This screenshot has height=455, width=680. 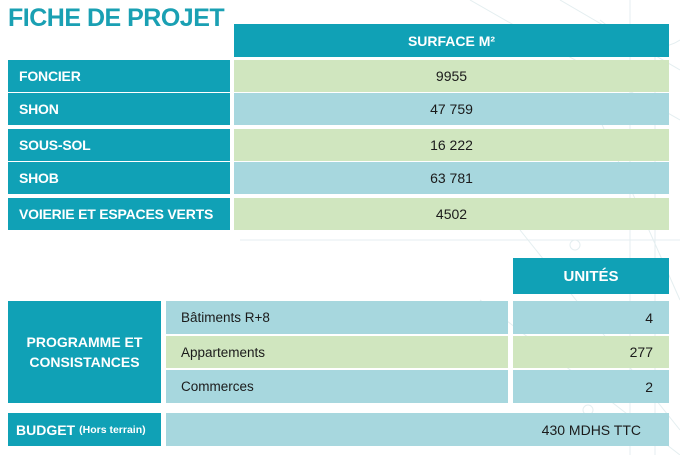 I want to click on budget-label-text: BUDGET, so click(x=46, y=429).